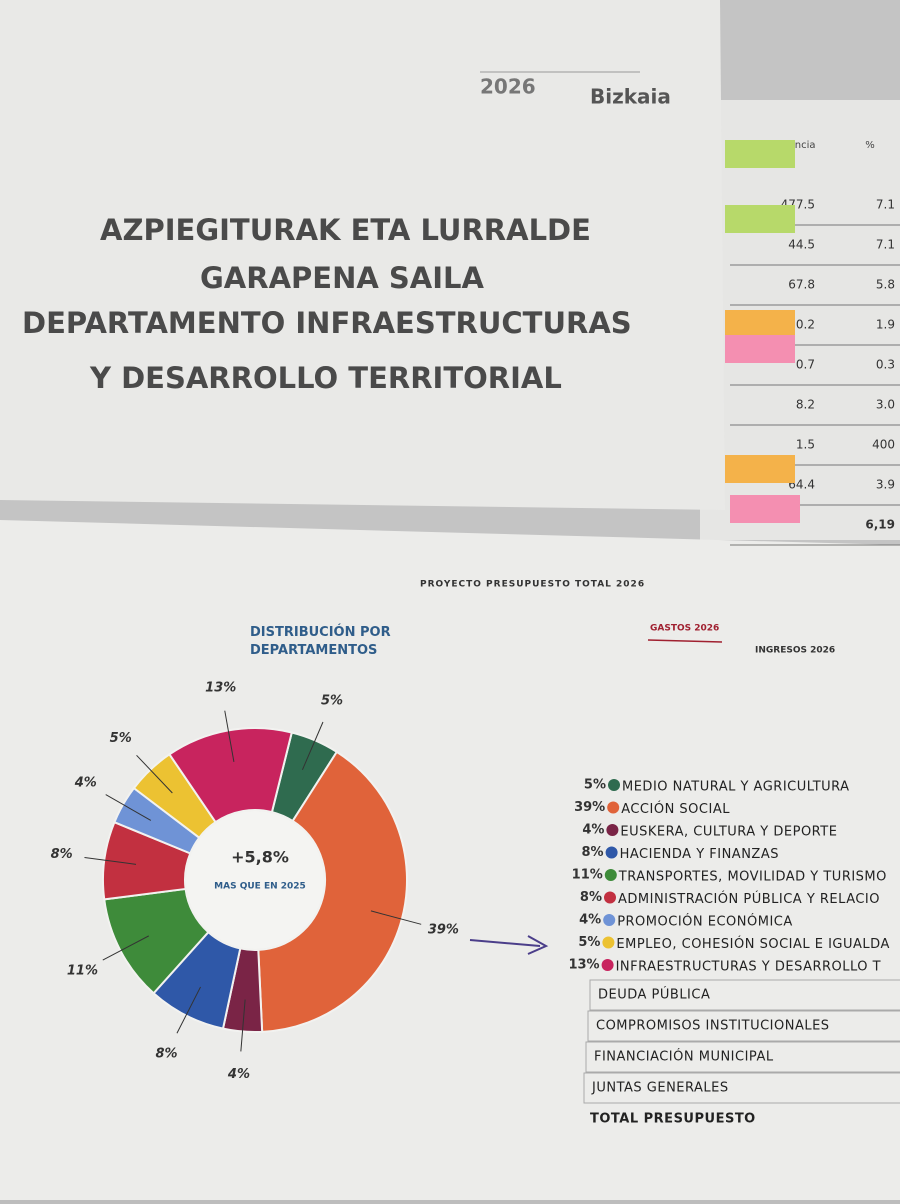 This screenshot has height=1204, width=900. What do you see at coordinates (260, 857) in the screenshot?
I see `center-value: +5,8%` at bounding box center [260, 857].